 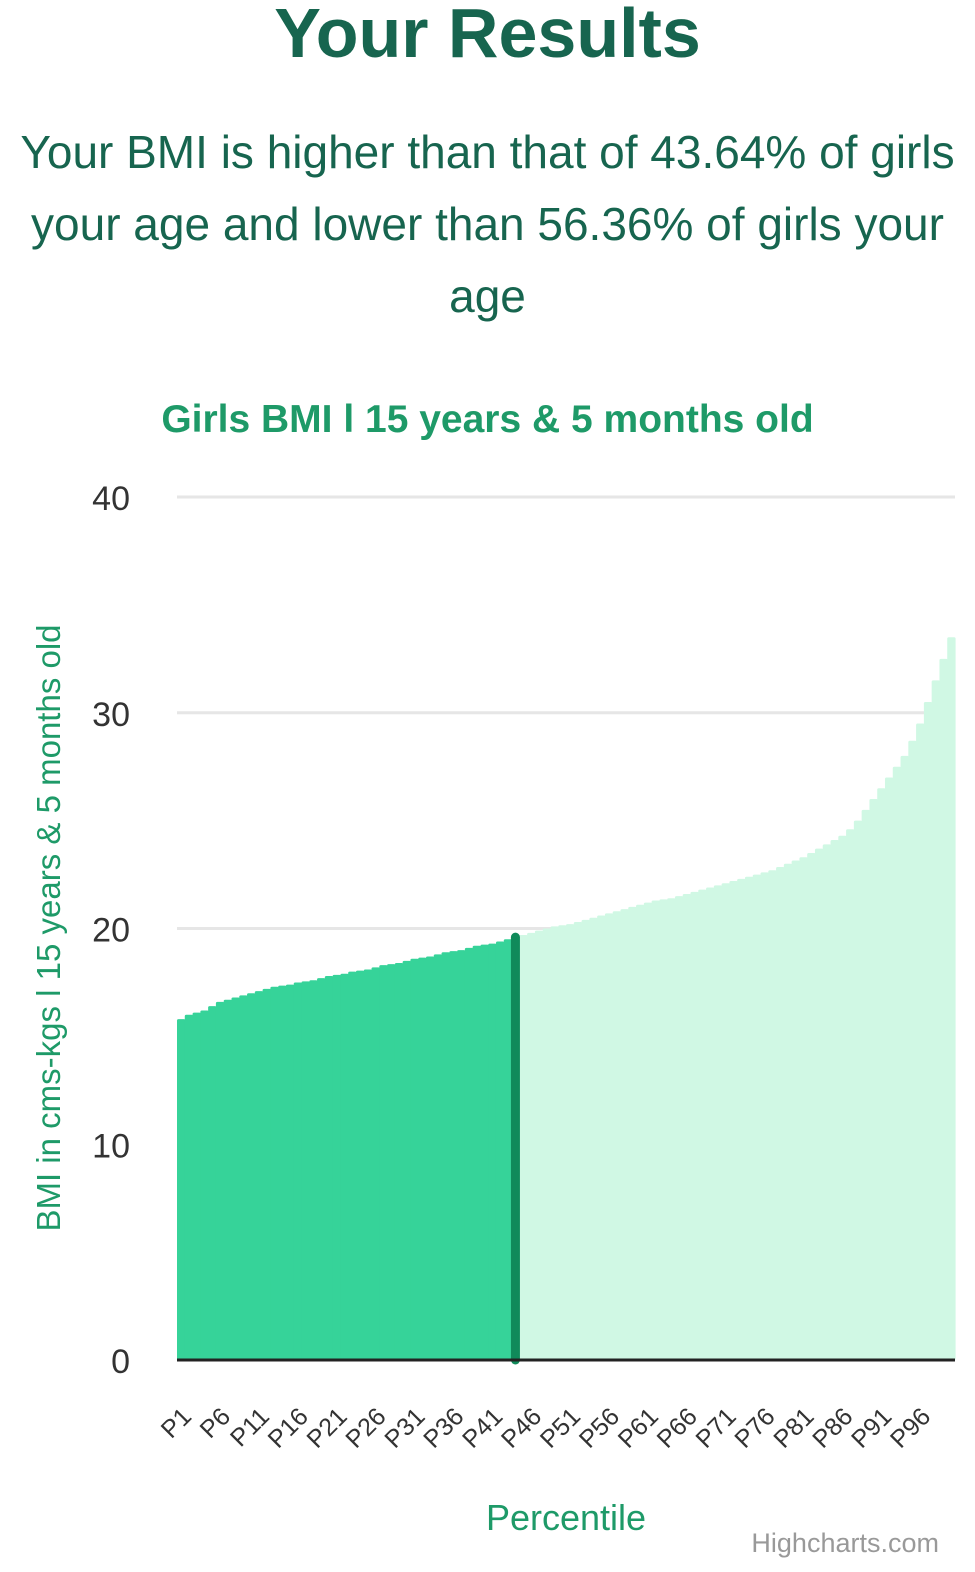 What do you see at coordinates (845, 1543) in the screenshot?
I see `highcharts-credit: Highcharts.com` at bounding box center [845, 1543].